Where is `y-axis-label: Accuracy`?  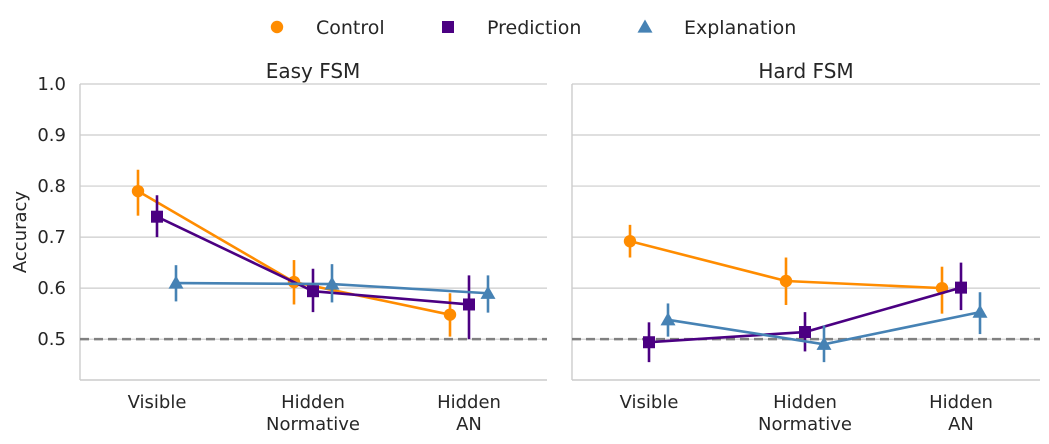
y-axis-label: Accuracy is located at coordinates (20, 232).